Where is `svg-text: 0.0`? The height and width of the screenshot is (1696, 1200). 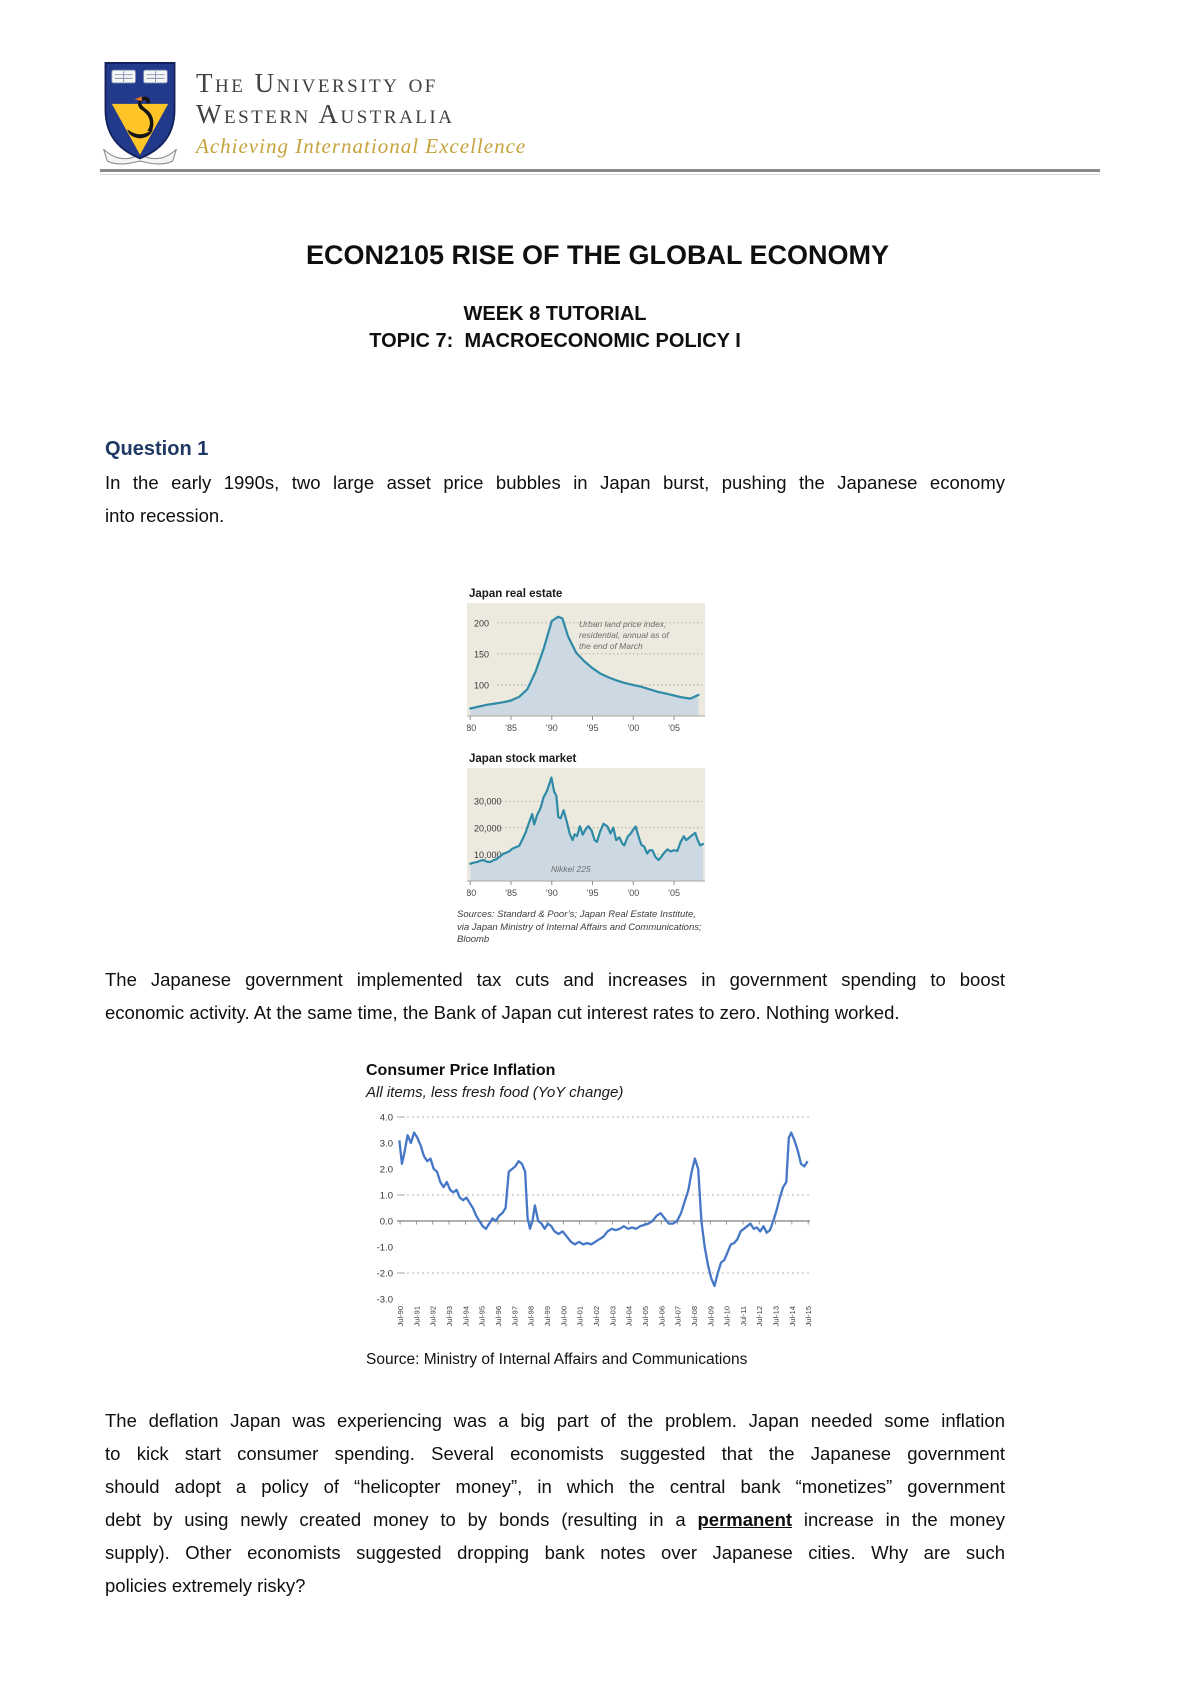 svg-text: 0.0 is located at coordinates (386, 1222).